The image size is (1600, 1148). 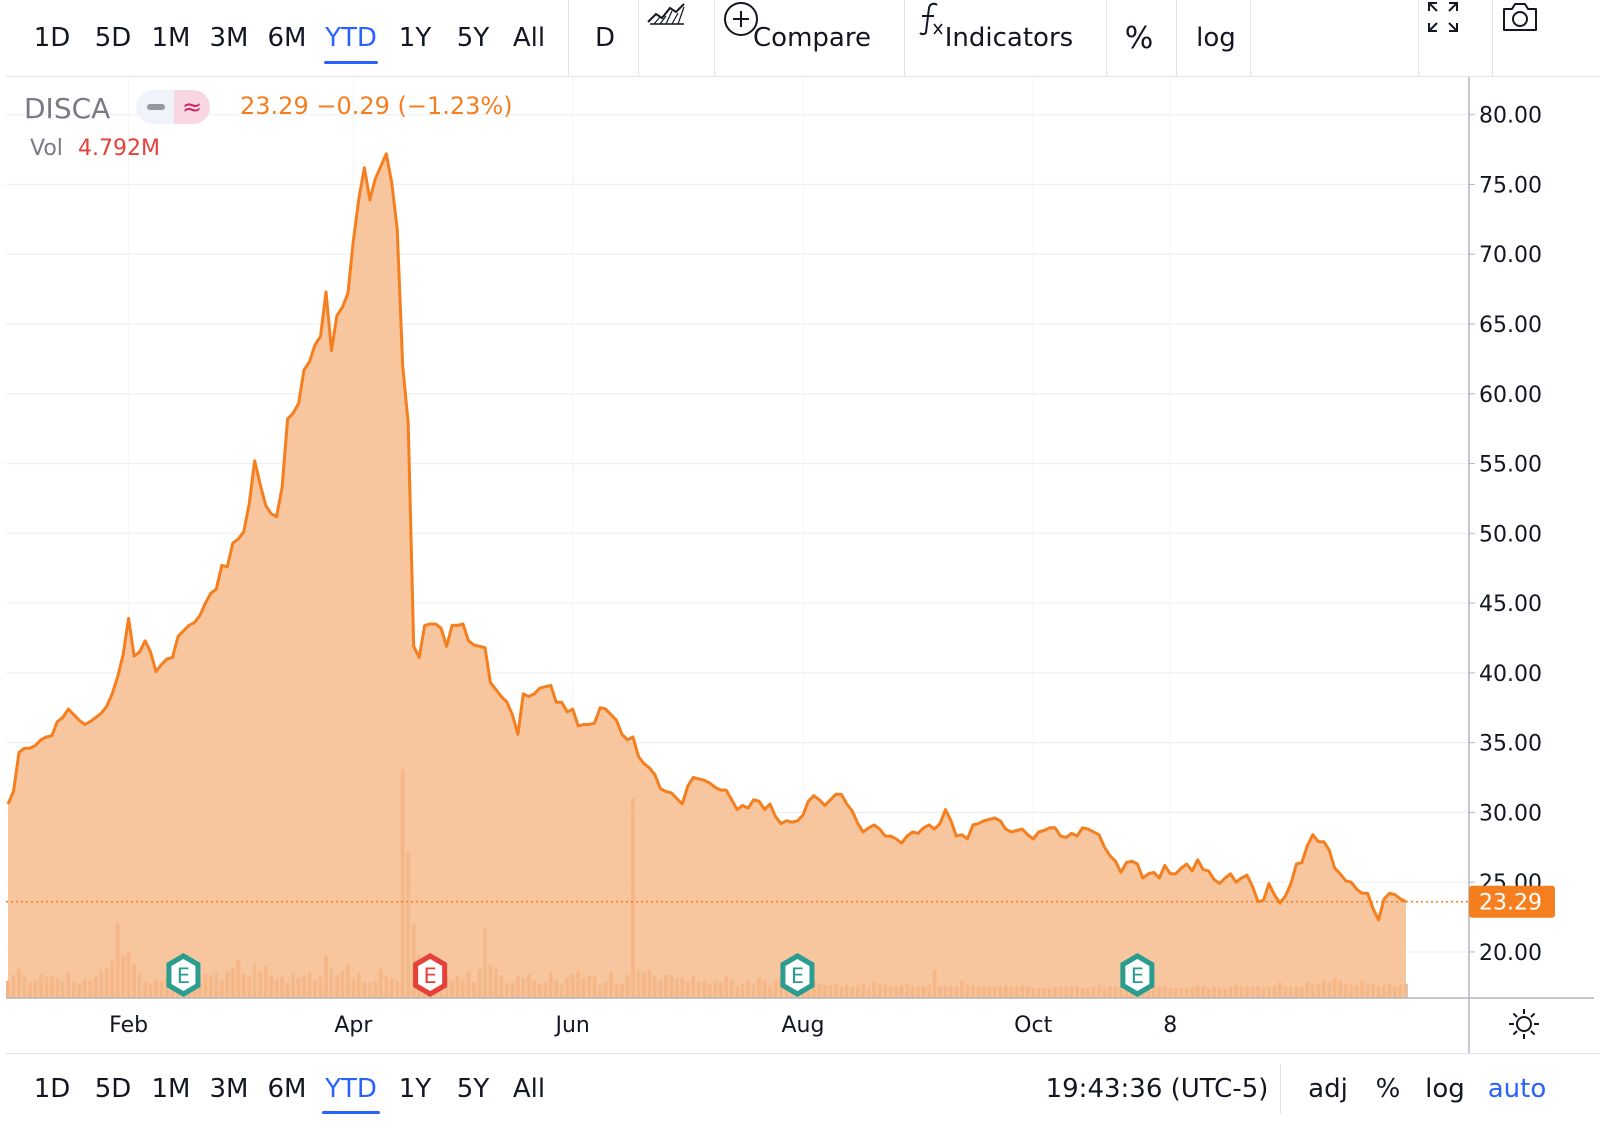 What do you see at coordinates (192, 107) in the screenshot?
I see `series-style-icon: ≈` at bounding box center [192, 107].